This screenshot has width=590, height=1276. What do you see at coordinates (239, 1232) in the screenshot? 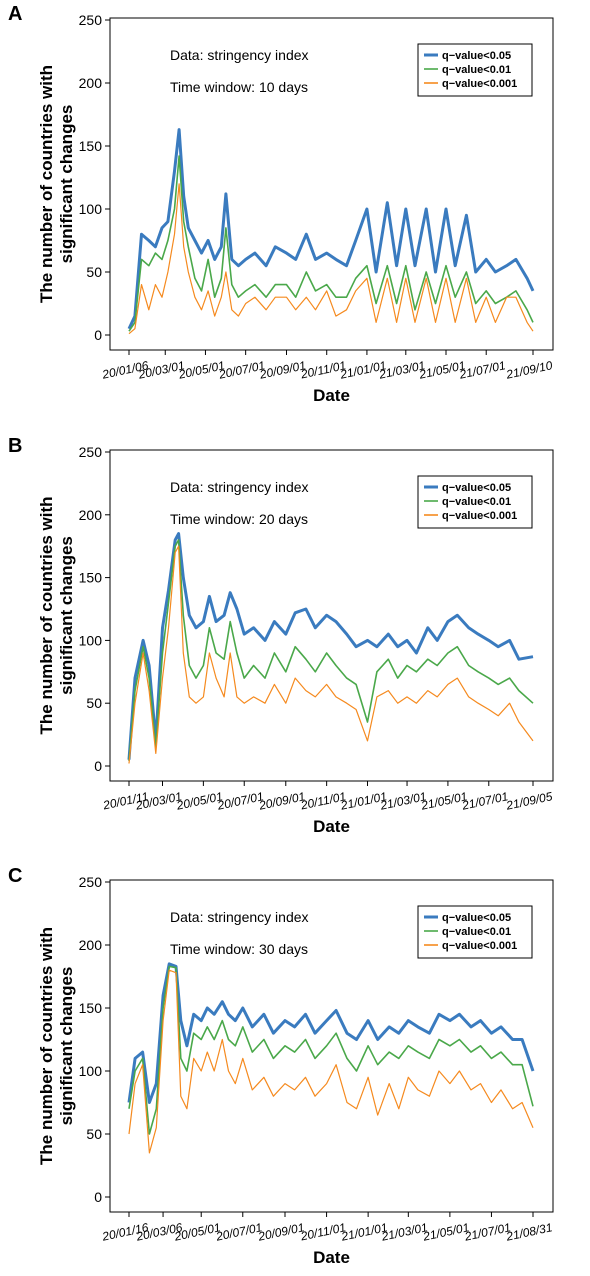
I see `x-tick-label: 20/07/01` at bounding box center [239, 1232].